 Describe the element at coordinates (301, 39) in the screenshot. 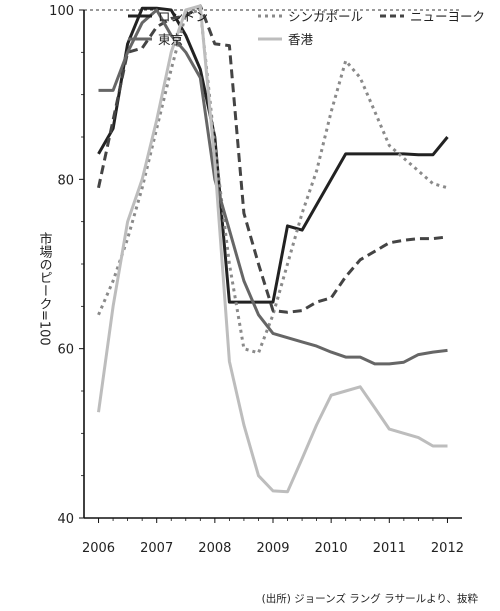

I see `legend-label: 香港` at that location.